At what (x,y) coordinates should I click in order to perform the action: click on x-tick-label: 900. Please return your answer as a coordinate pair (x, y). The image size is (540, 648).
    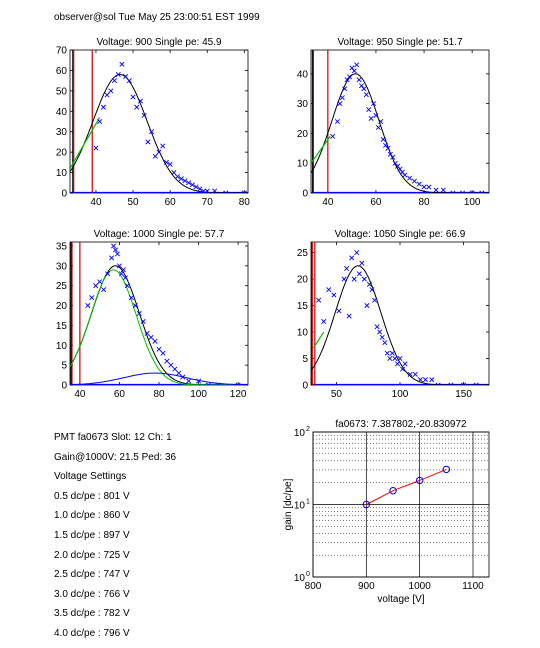
    Looking at the image, I should click on (366, 586).